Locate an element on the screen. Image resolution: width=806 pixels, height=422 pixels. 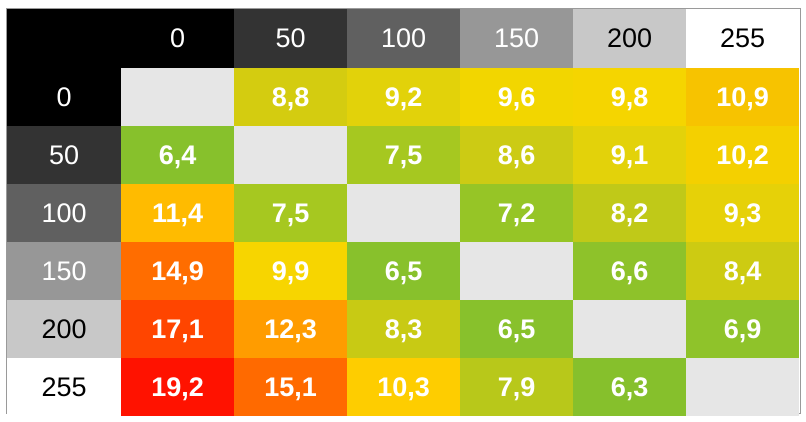
row-header: 50 is located at coordinates (64, 155).